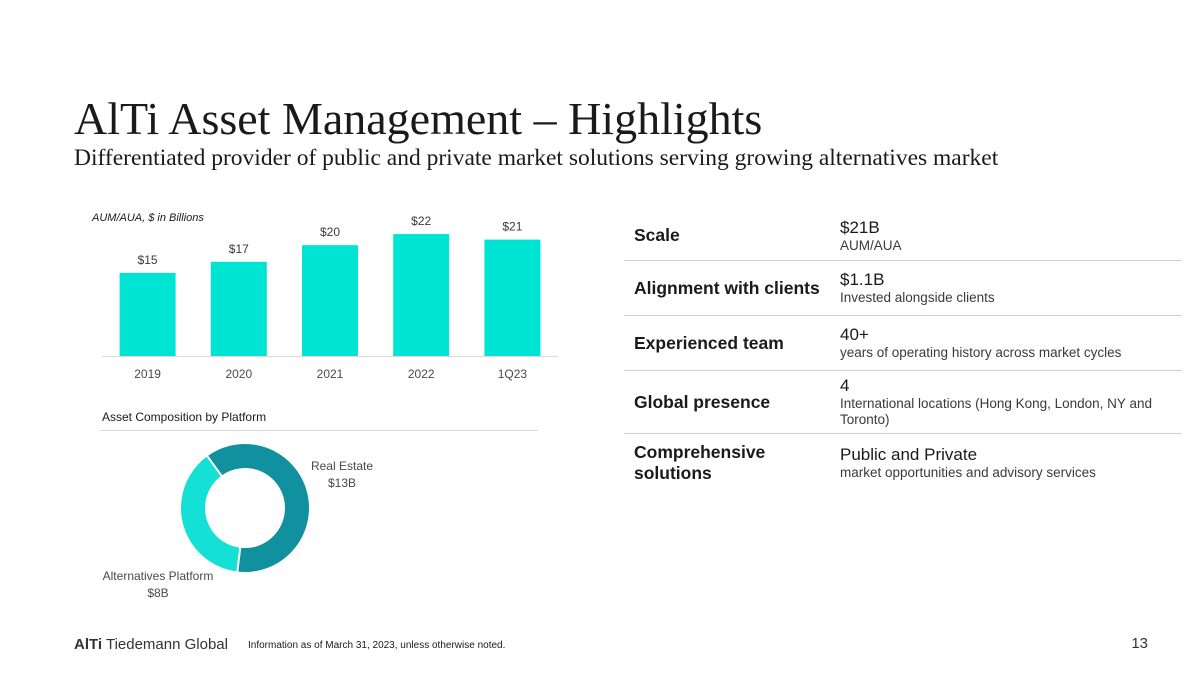 This screenshot has height=675, width=1200. What do you see at coordinates (860, 227) in the screenshot?
I see `highlight-value: $21B` at bounding box center [860, 227].